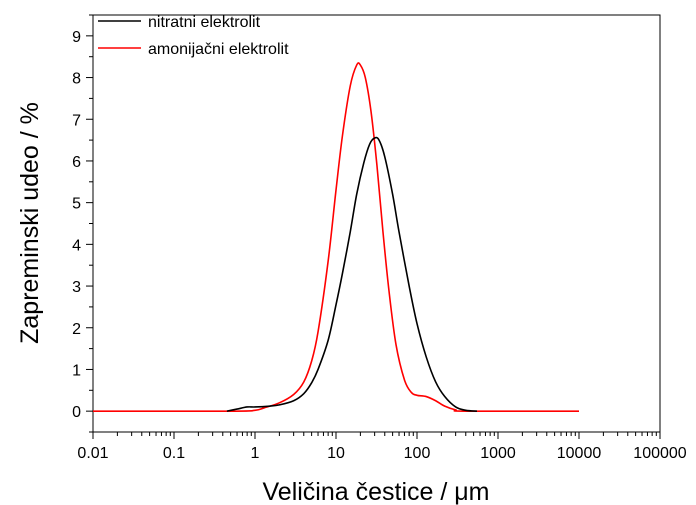 The width and height of the screenshot is (696, 505). I want to click on x-axis-ticks: 0.01 0.1 1 10 100 1000 10000 100000, so click(382, 447).